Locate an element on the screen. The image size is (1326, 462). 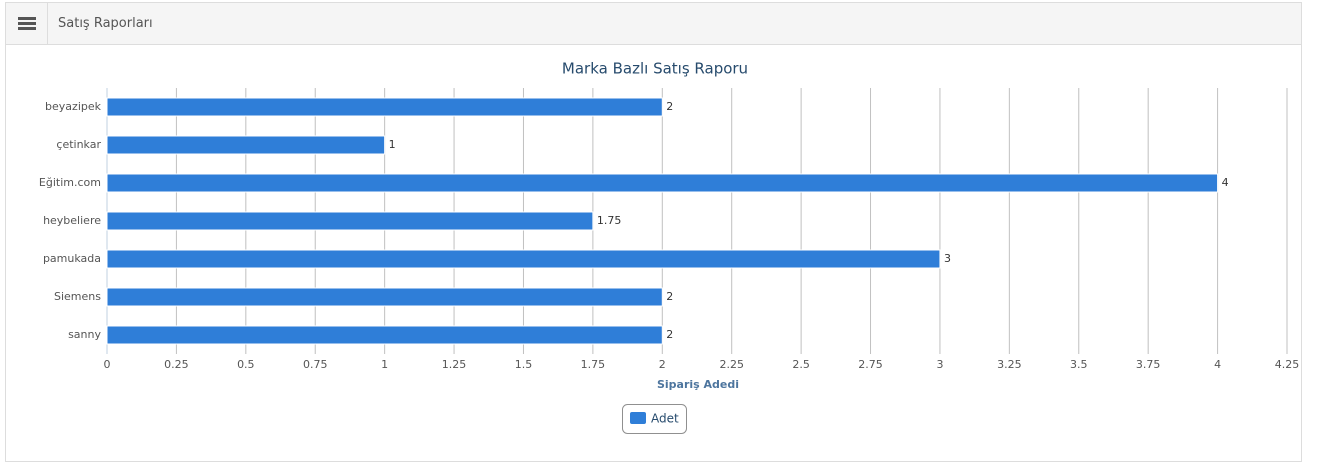
x-tick-label: 3.5 is located at coordinates (1079, 364).